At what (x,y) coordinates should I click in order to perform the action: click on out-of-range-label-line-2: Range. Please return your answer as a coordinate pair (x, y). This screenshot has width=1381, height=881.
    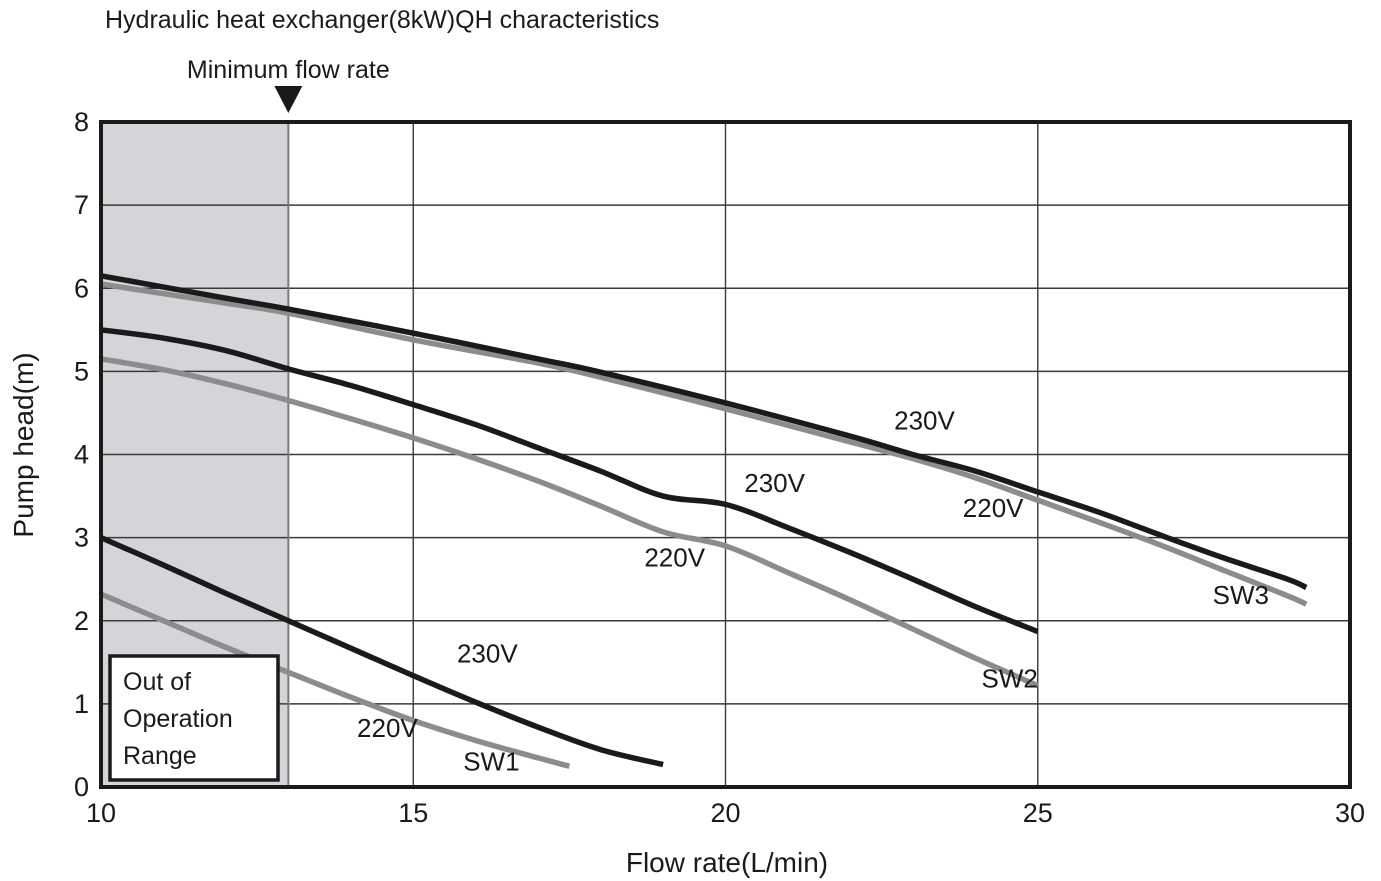
    Looking at the image, I should click on (160, 756).